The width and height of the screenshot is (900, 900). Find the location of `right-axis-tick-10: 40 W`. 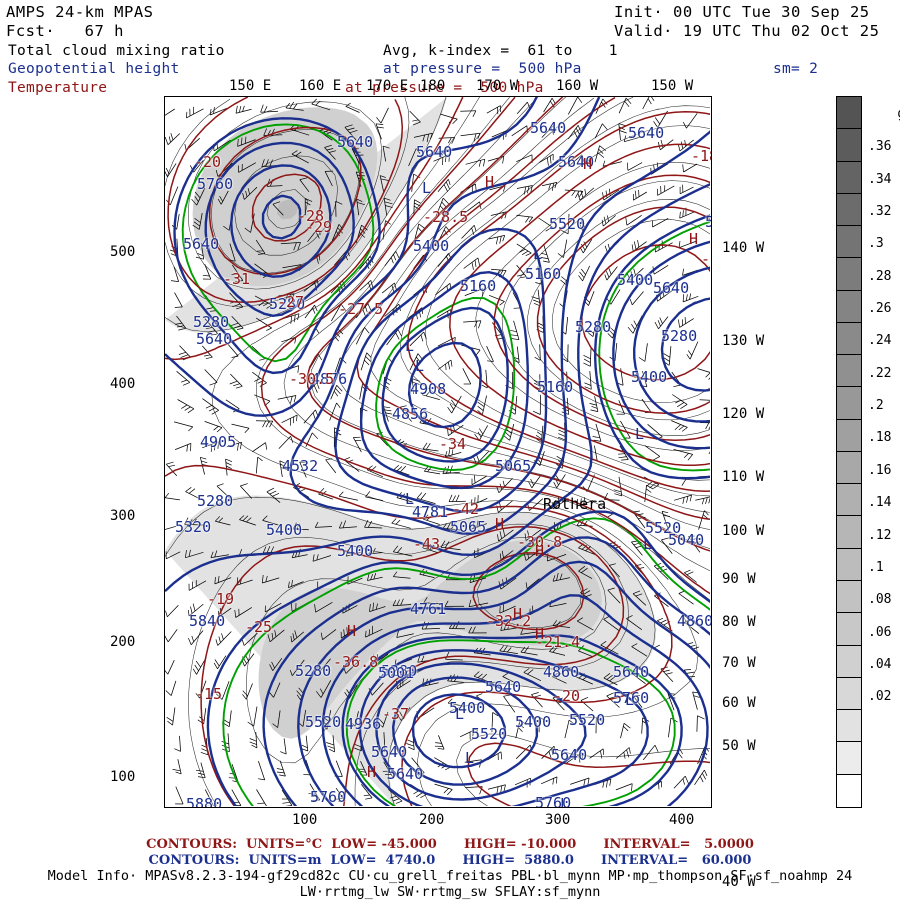

right-axis-tick-10: 40 W is located at coordinates (739, 882).